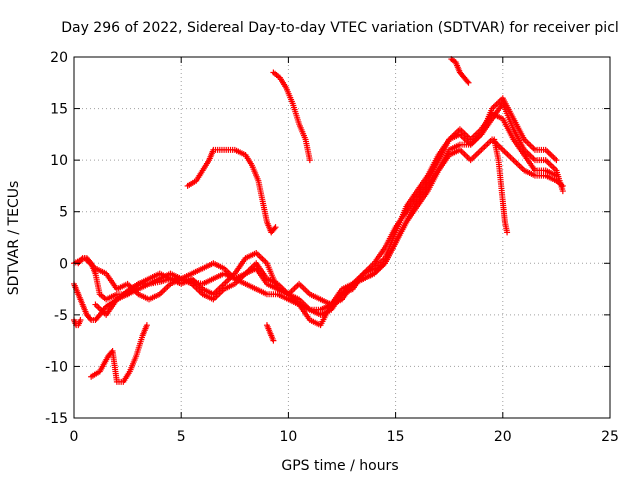 Image resolution: width=640 pixels, height=480 pixels. I want to click on series-arc-k, so click(270, 333).